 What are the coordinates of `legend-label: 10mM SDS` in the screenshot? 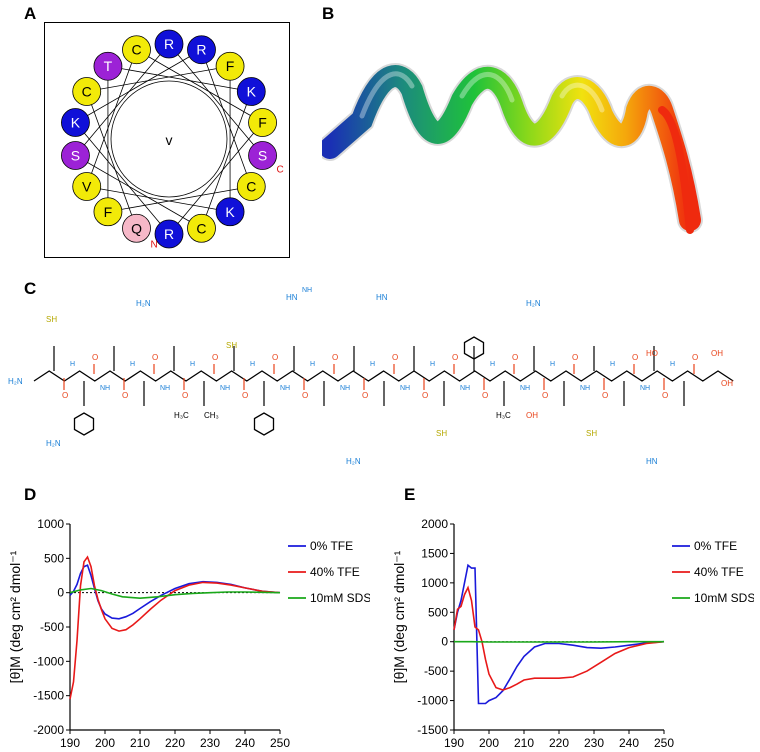 It's located at (724, 598).